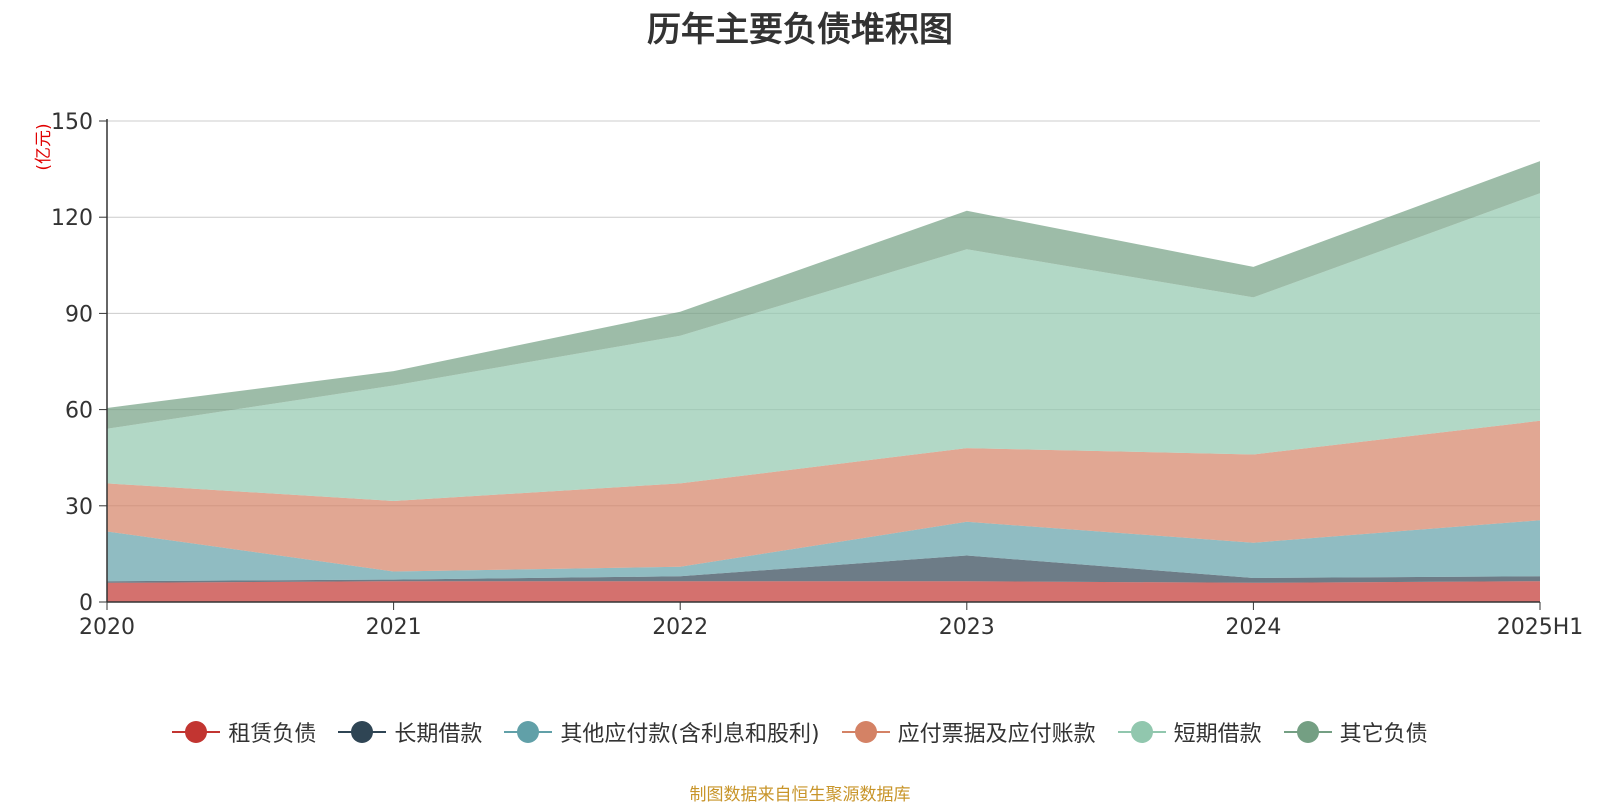  I want to click on x-tick-label: 2023, so click(967, 627).